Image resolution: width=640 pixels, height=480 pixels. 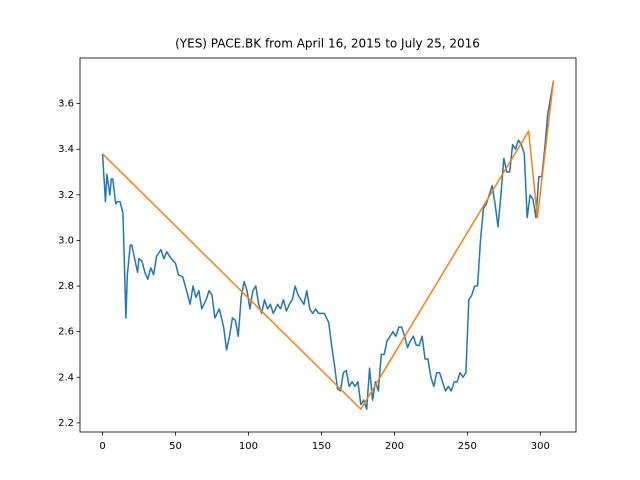 I want to click on x-tick-label: 0, so click(x=102, y=446).